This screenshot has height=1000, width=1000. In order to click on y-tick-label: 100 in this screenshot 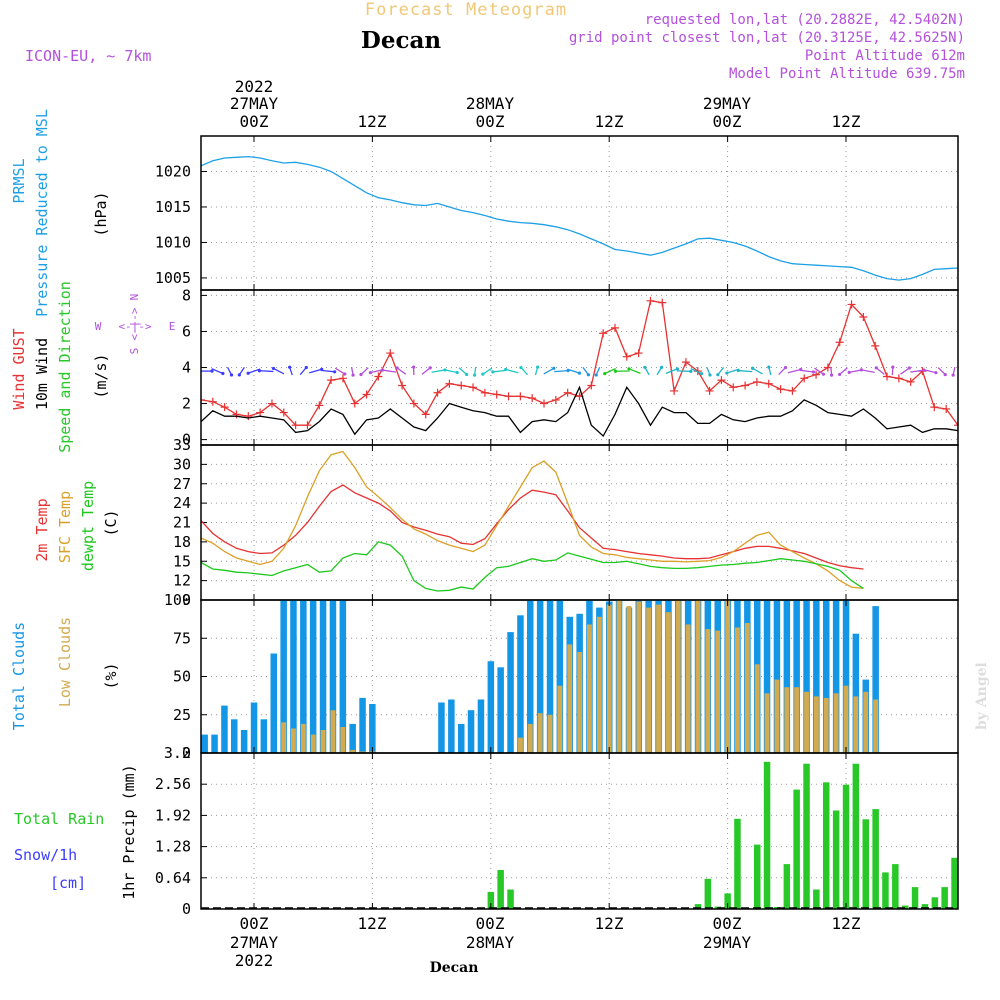, I will do `click(177, 600)`.